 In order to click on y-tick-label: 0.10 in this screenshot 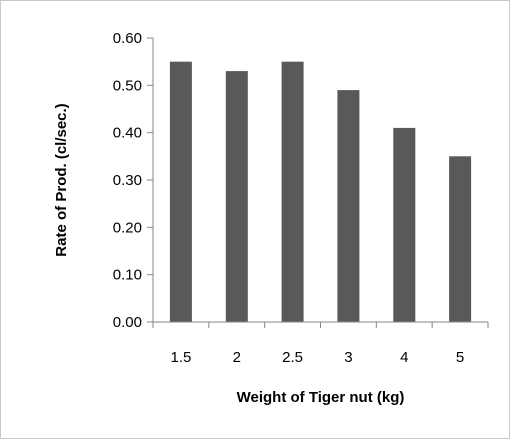, I will do `click(127, 275)`.